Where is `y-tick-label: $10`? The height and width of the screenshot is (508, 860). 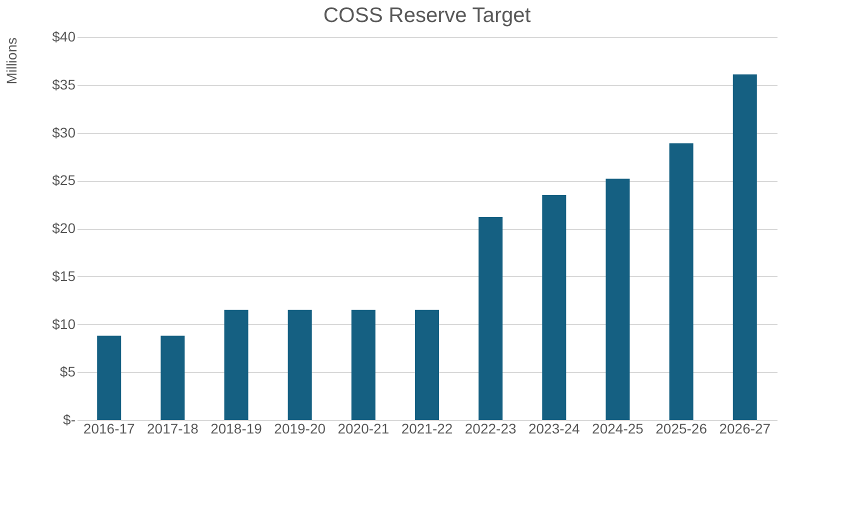
y-tick-label: $10 is located at coordinates (64, 324).